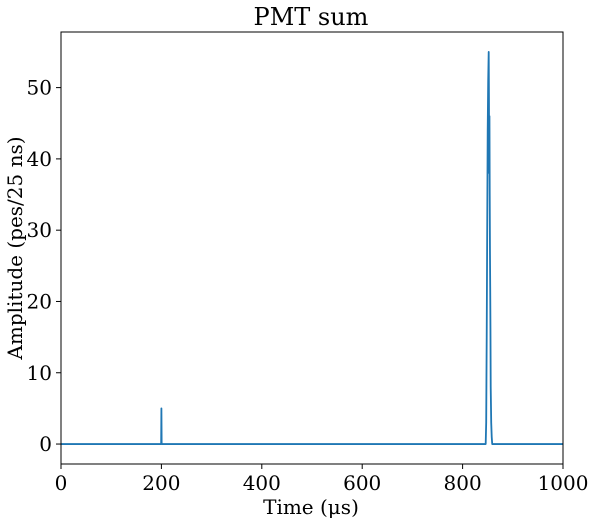 Image resolution: width=591 pixels, height=528 pixels. I want to click on x-axis-label: Time (μs), so click(311, 507).